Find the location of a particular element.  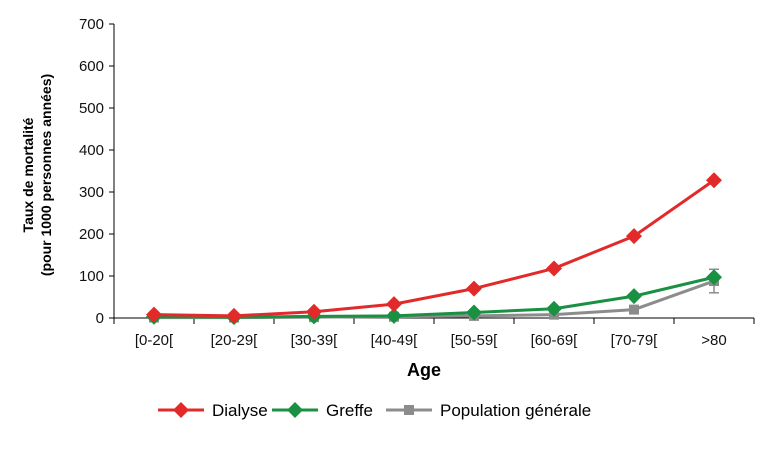

legend: Dialyse Greffe Population générale is located at coordinates (374, 410).